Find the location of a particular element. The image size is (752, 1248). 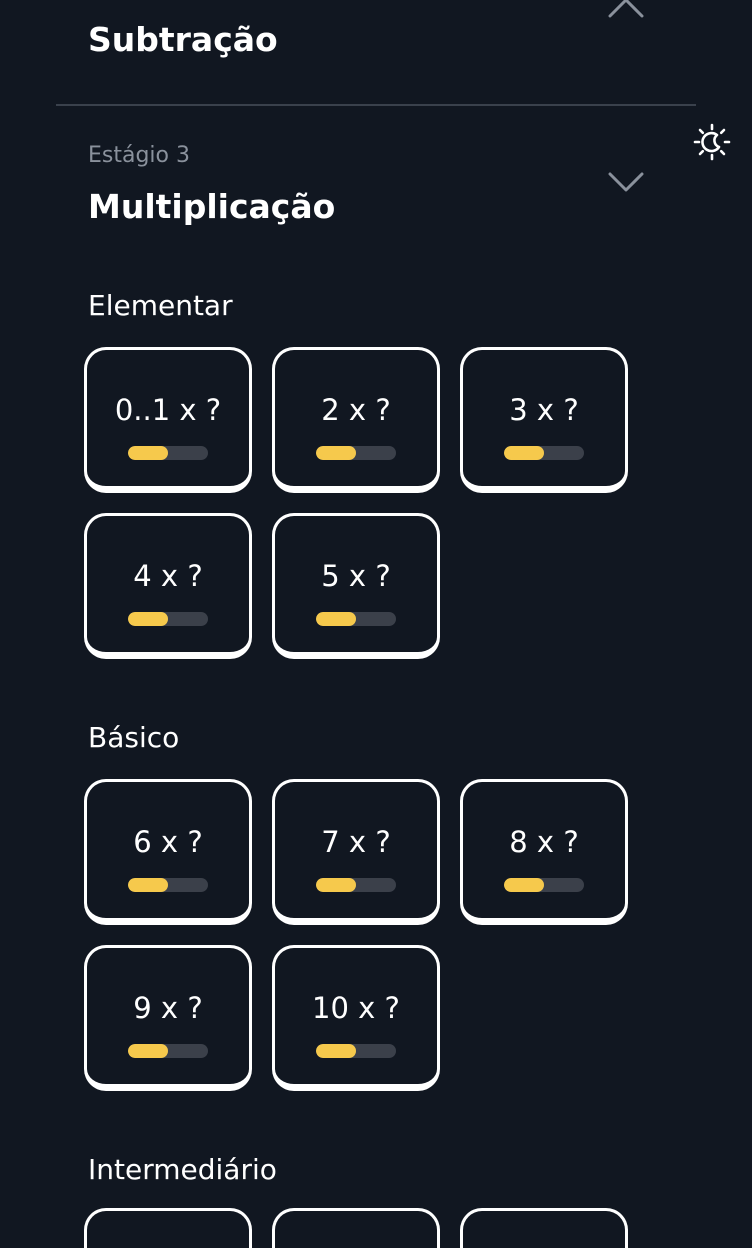

theme-toggle-icon is located at coordinates (712, 142).